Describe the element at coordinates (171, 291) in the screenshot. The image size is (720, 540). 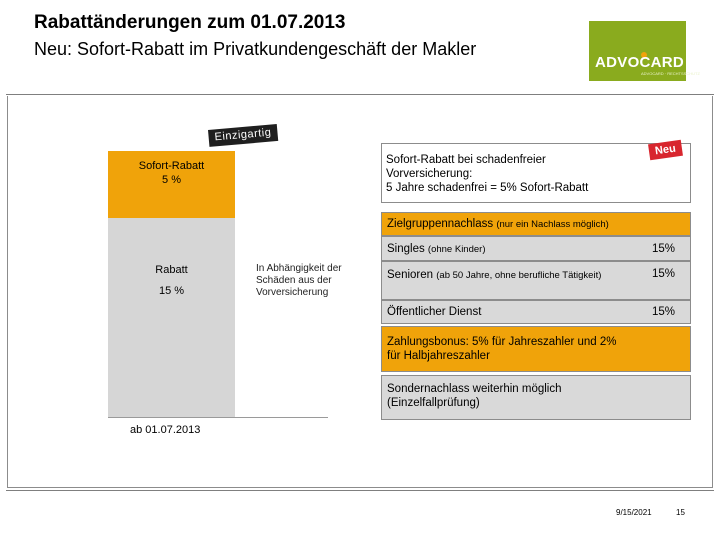
I see `rabatt-value: 15 %` at that location.